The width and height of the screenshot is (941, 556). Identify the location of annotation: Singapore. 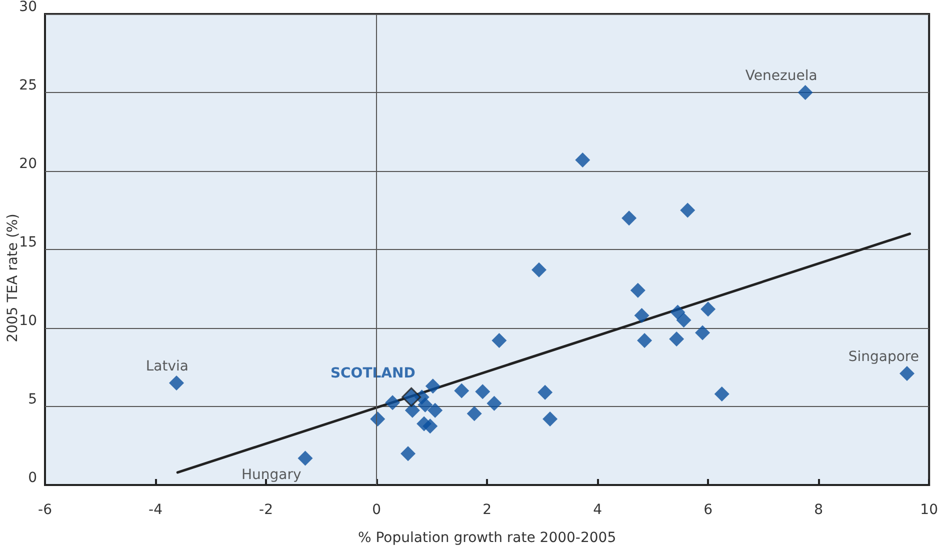
(883, 357).